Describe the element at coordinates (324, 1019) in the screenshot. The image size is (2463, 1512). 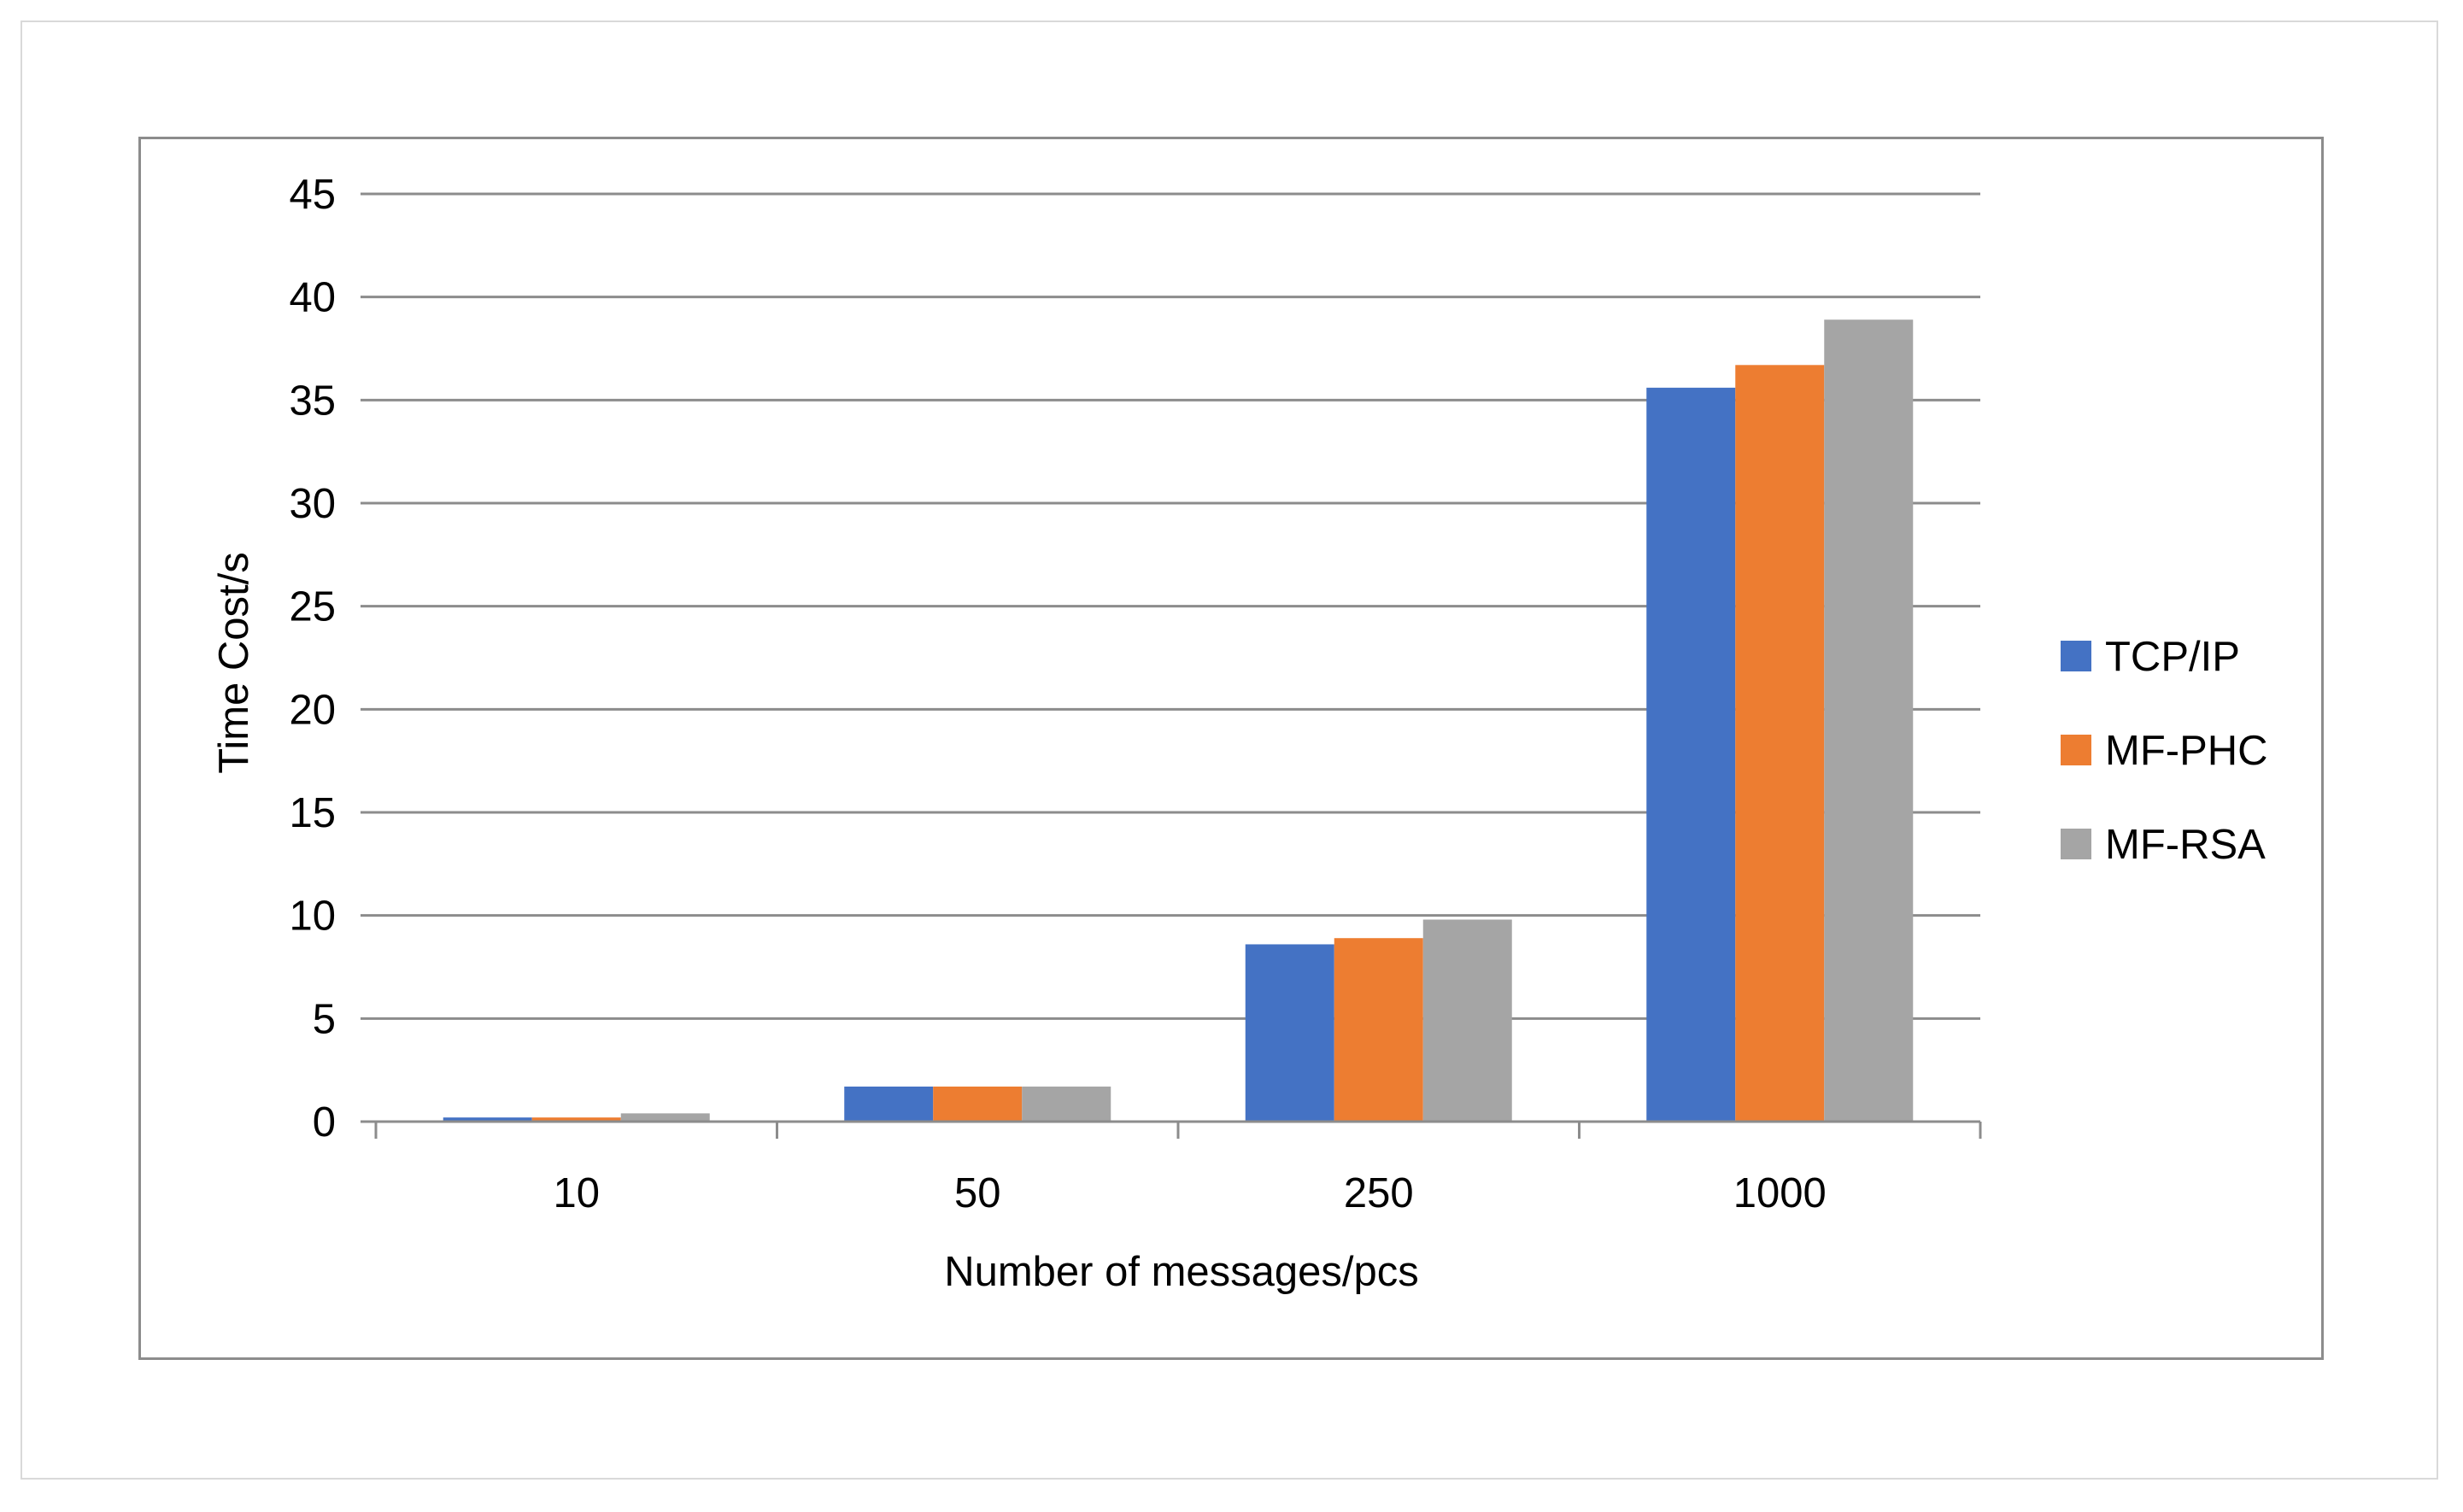
I see `y-tick-label: 5` at that location.